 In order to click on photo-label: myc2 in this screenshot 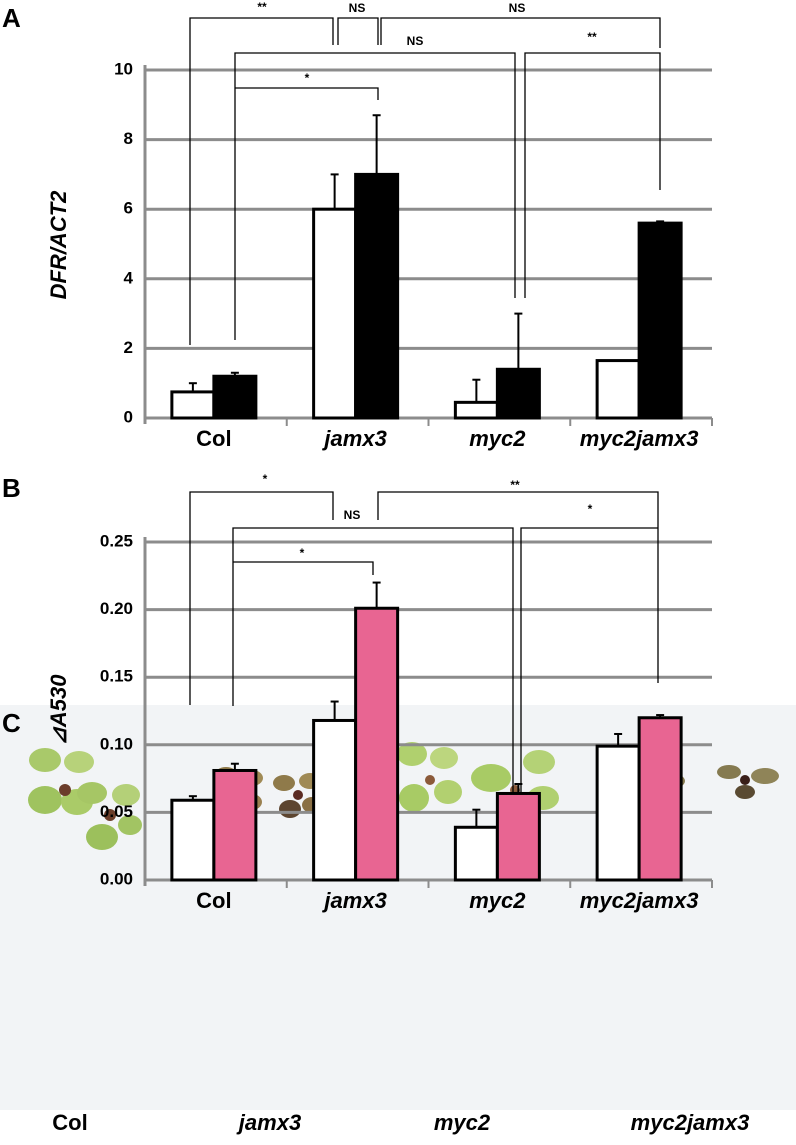, I will do `click(462, 1122)`.